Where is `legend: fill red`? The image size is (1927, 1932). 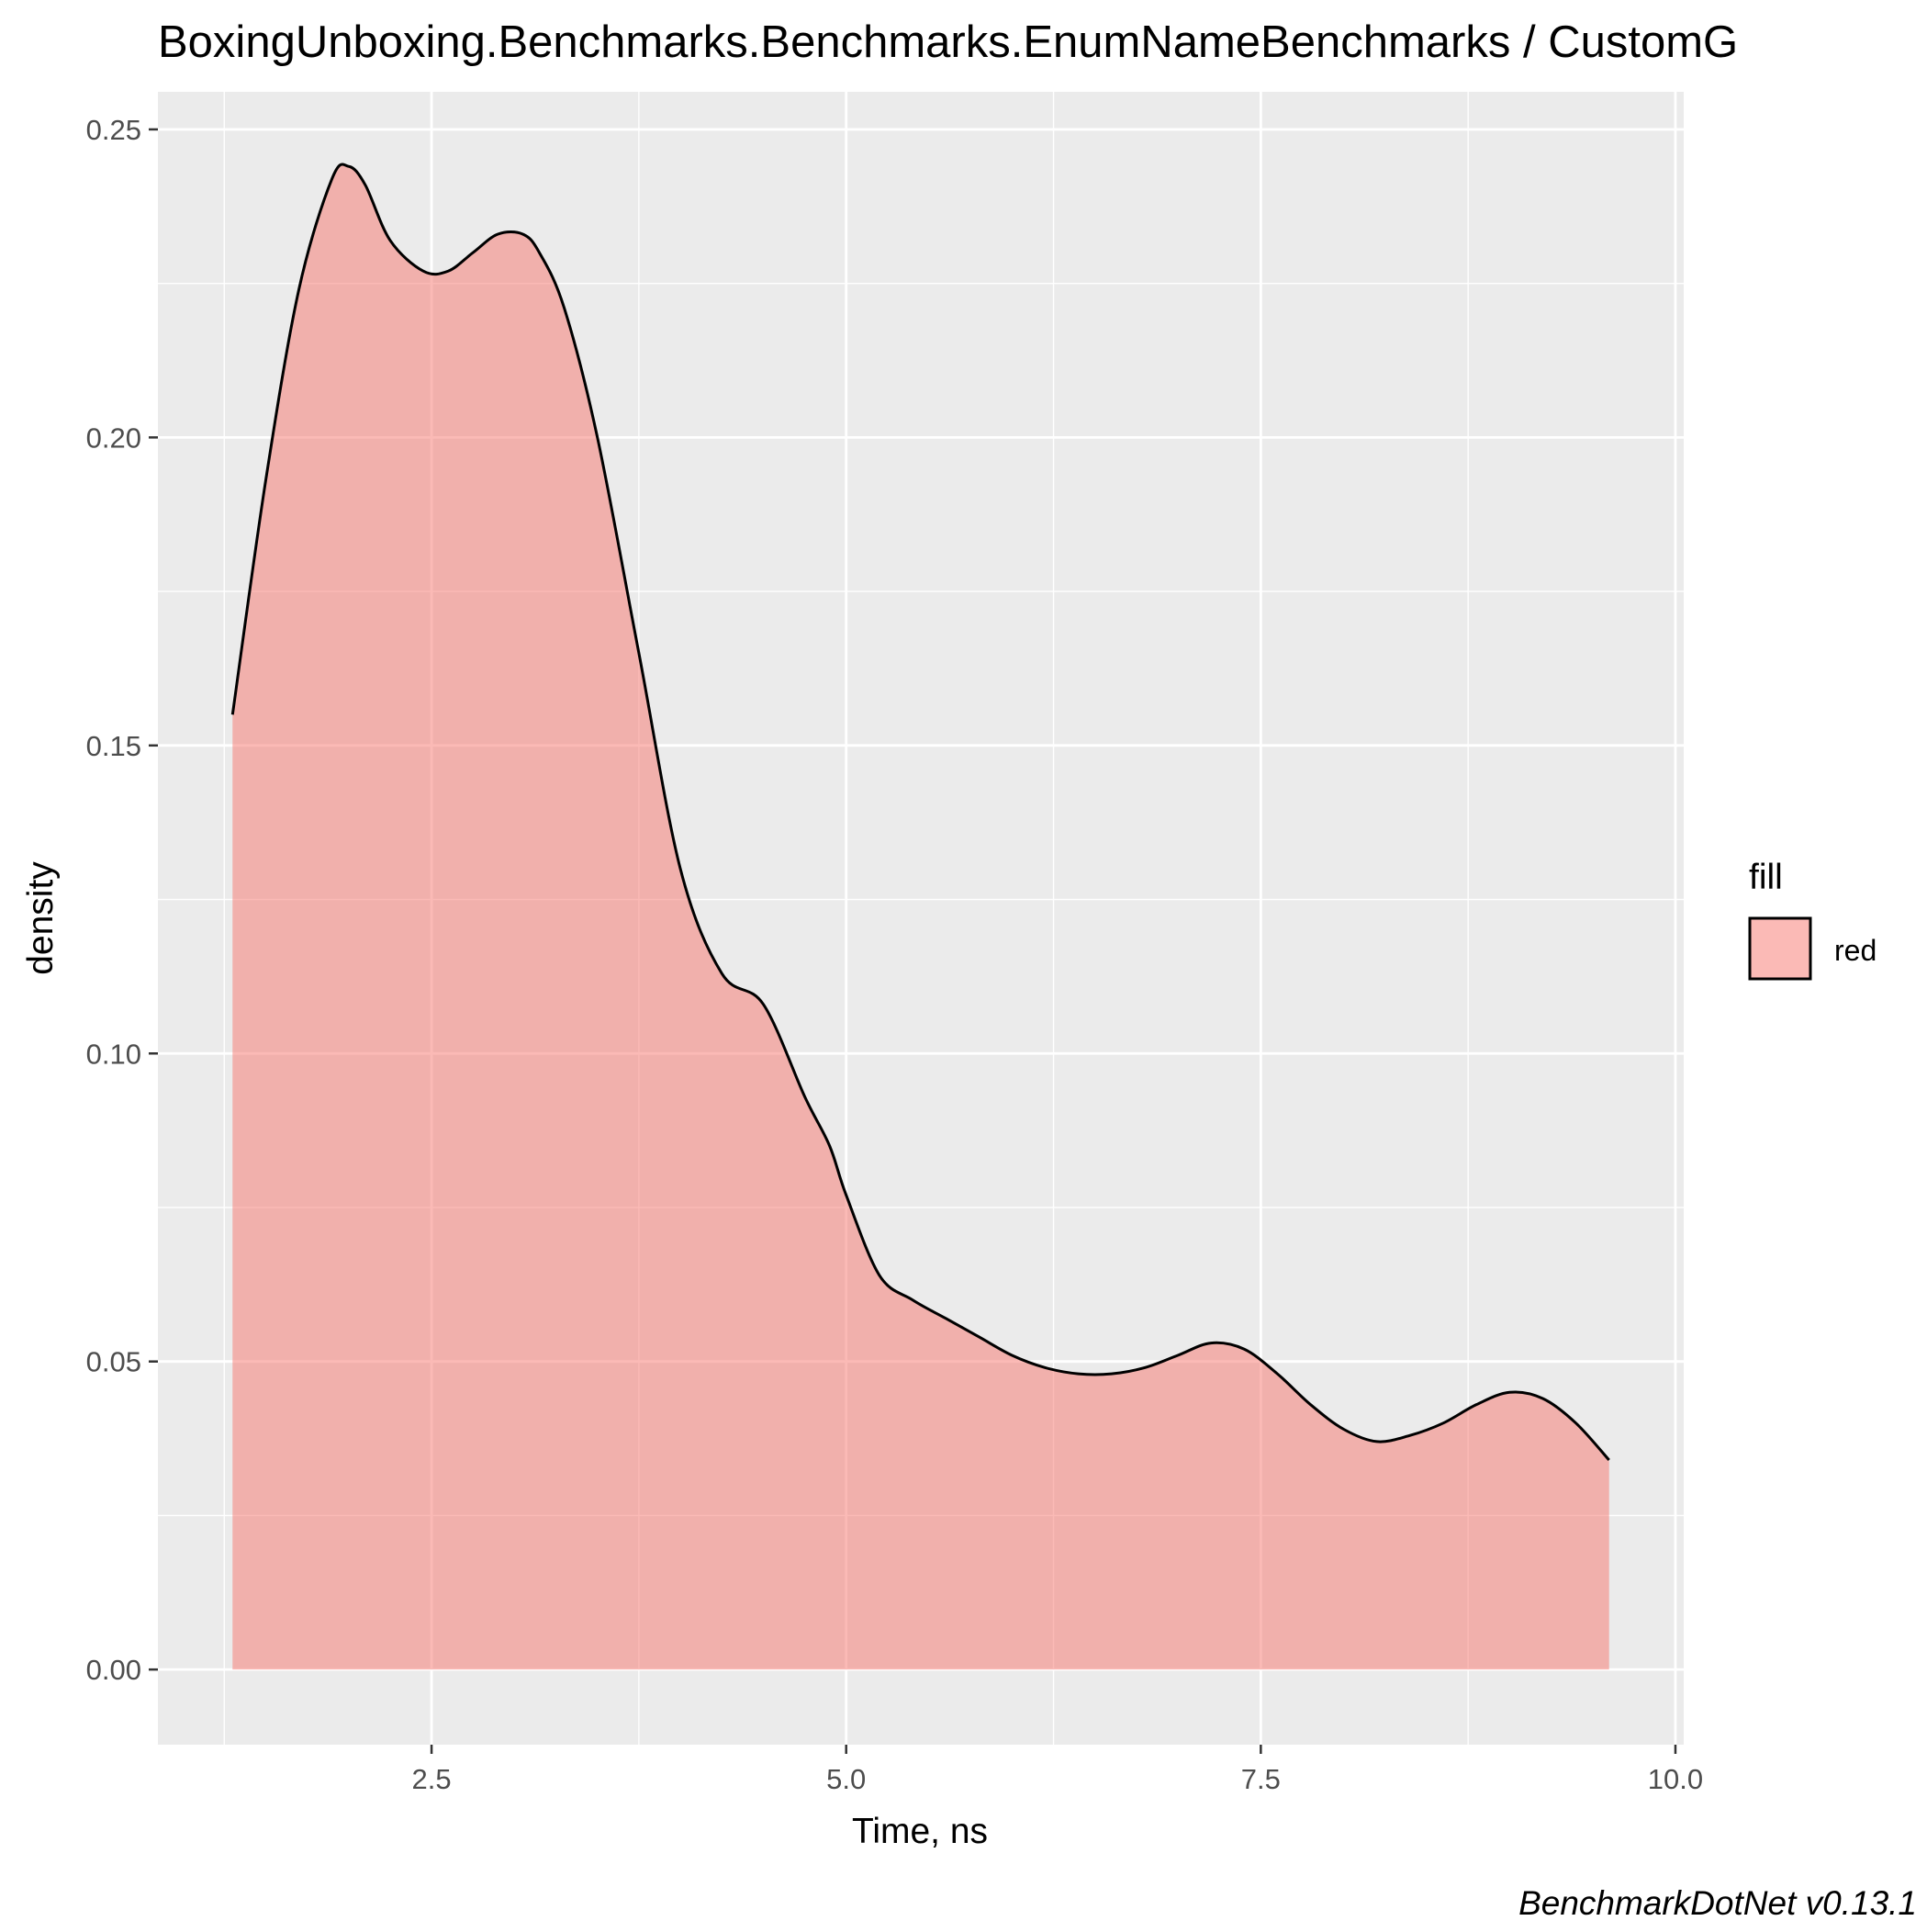 legend: fill red is located at coordinates (1812, 919).